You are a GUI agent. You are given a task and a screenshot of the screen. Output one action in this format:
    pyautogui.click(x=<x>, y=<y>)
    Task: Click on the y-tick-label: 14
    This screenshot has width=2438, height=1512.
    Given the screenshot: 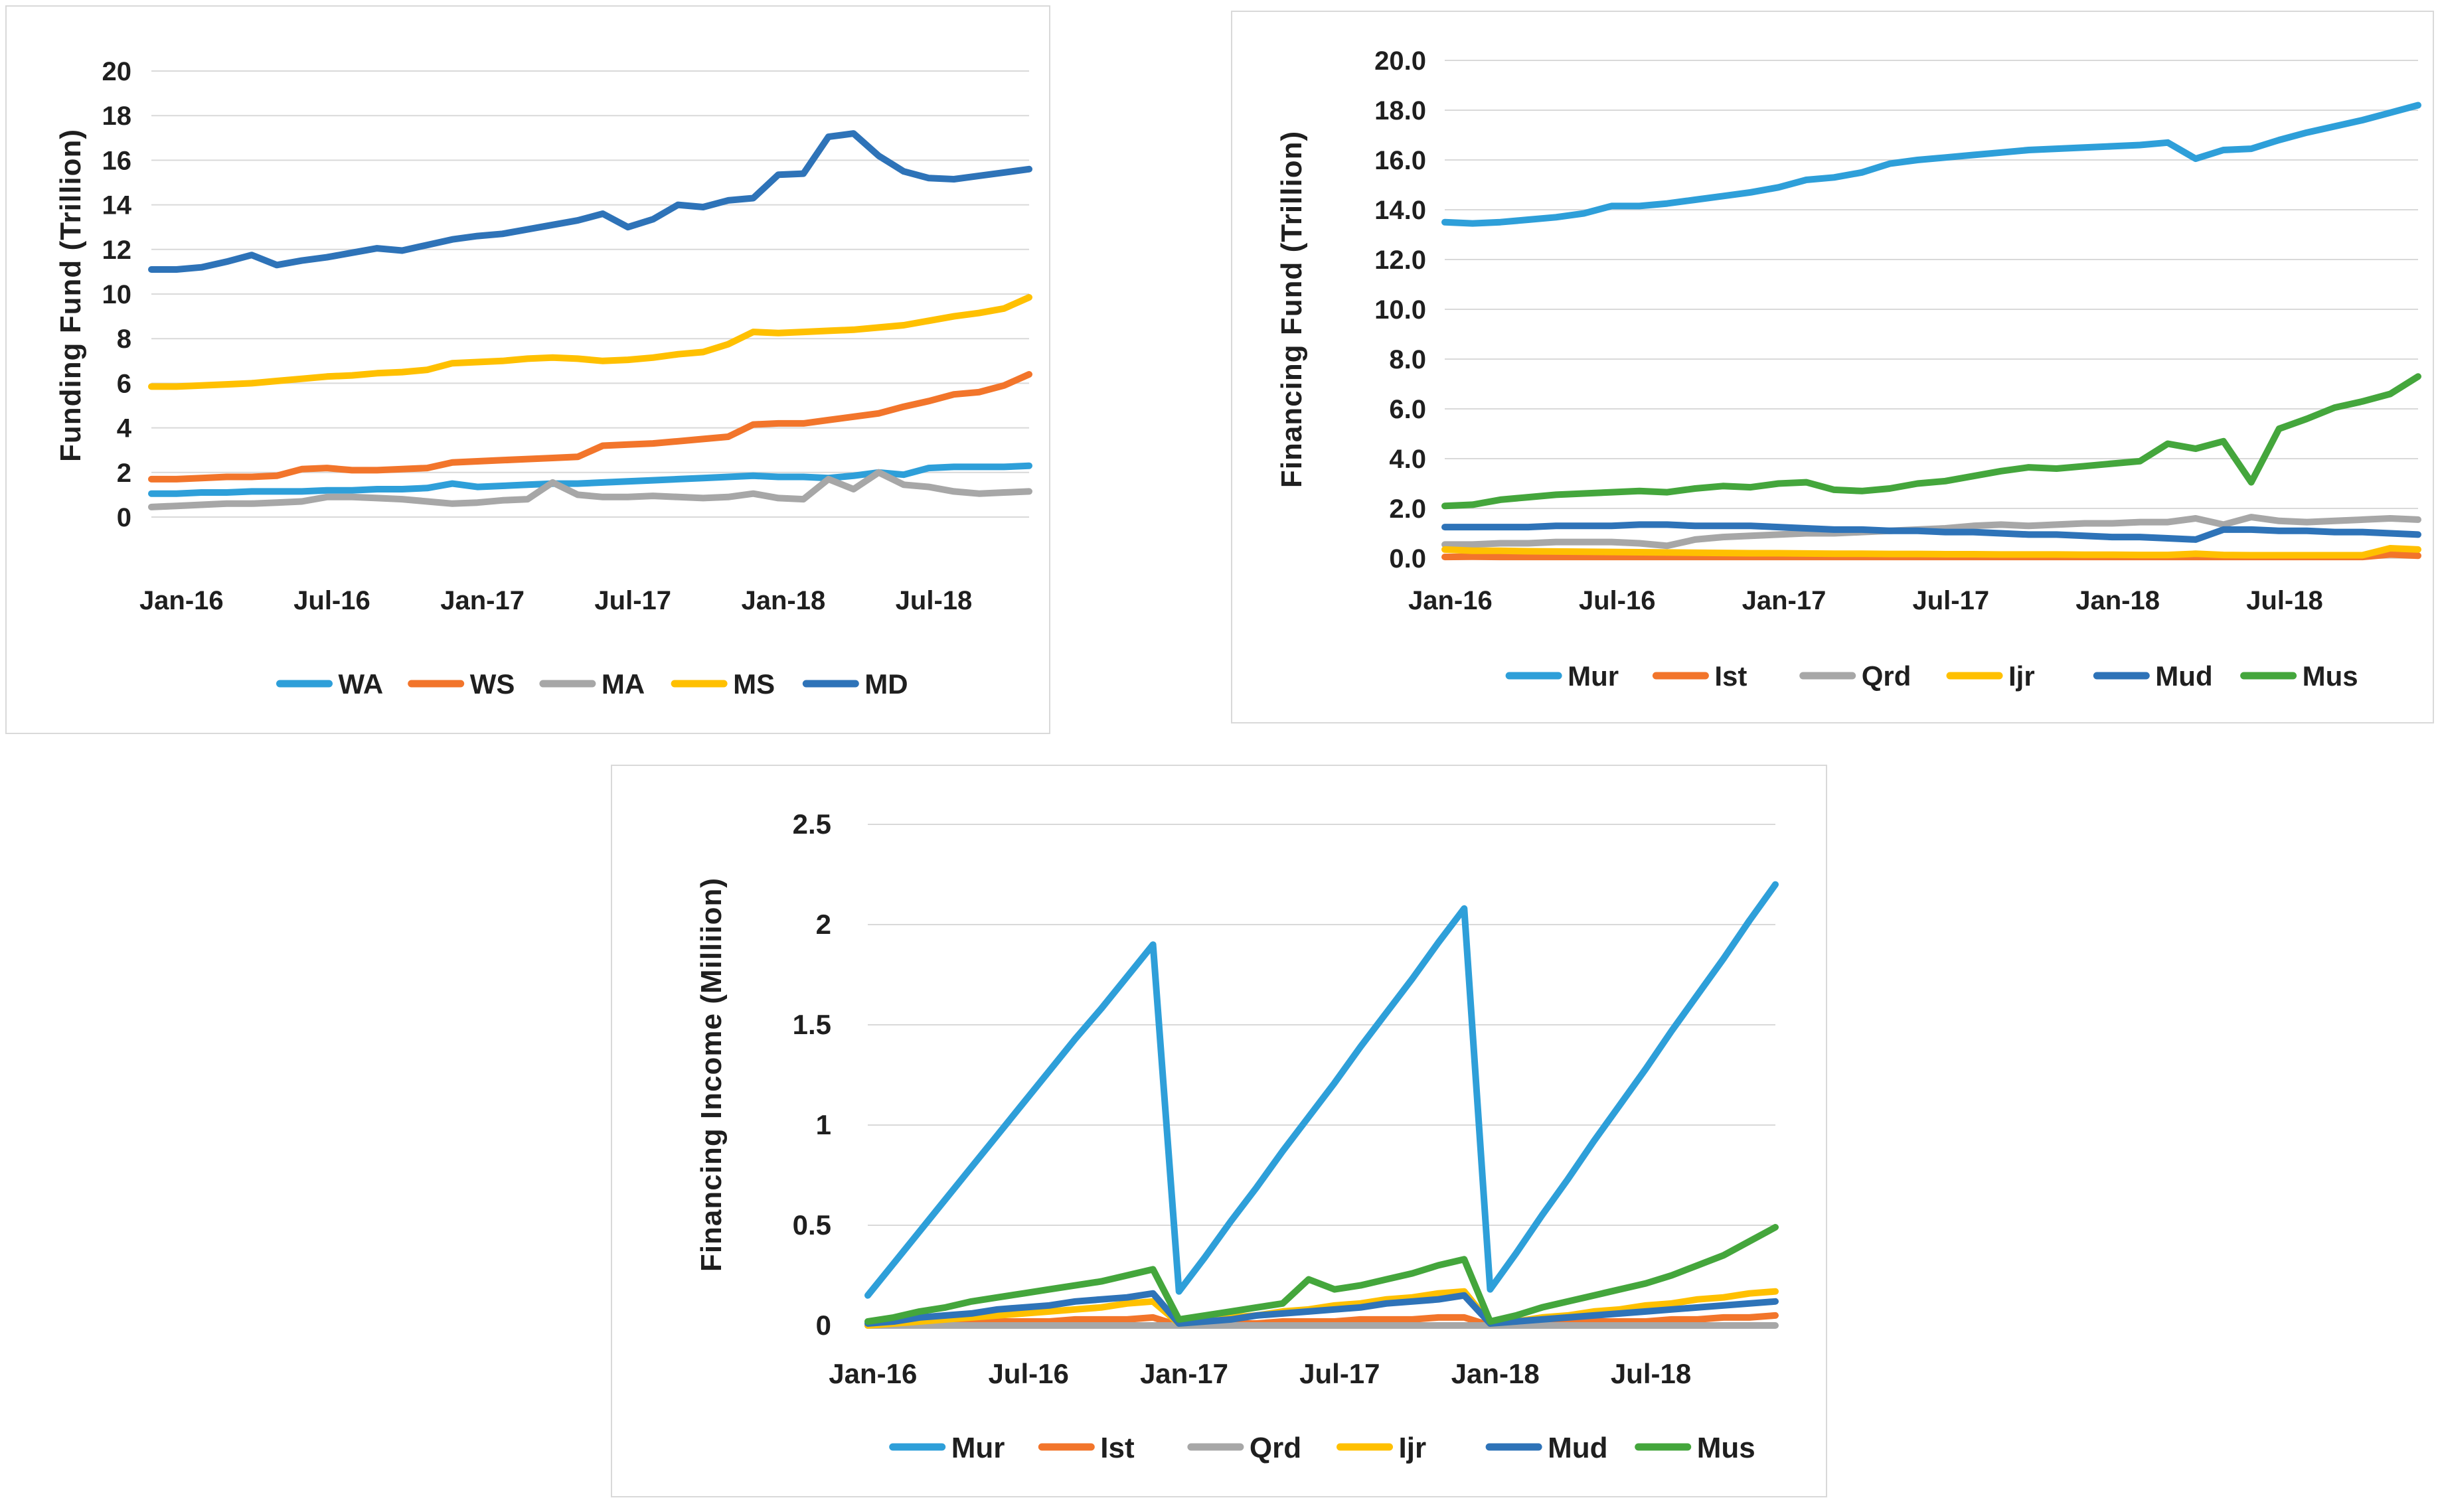 What is the action you would take?
    pyautogui.click(x=117, y=205)
    